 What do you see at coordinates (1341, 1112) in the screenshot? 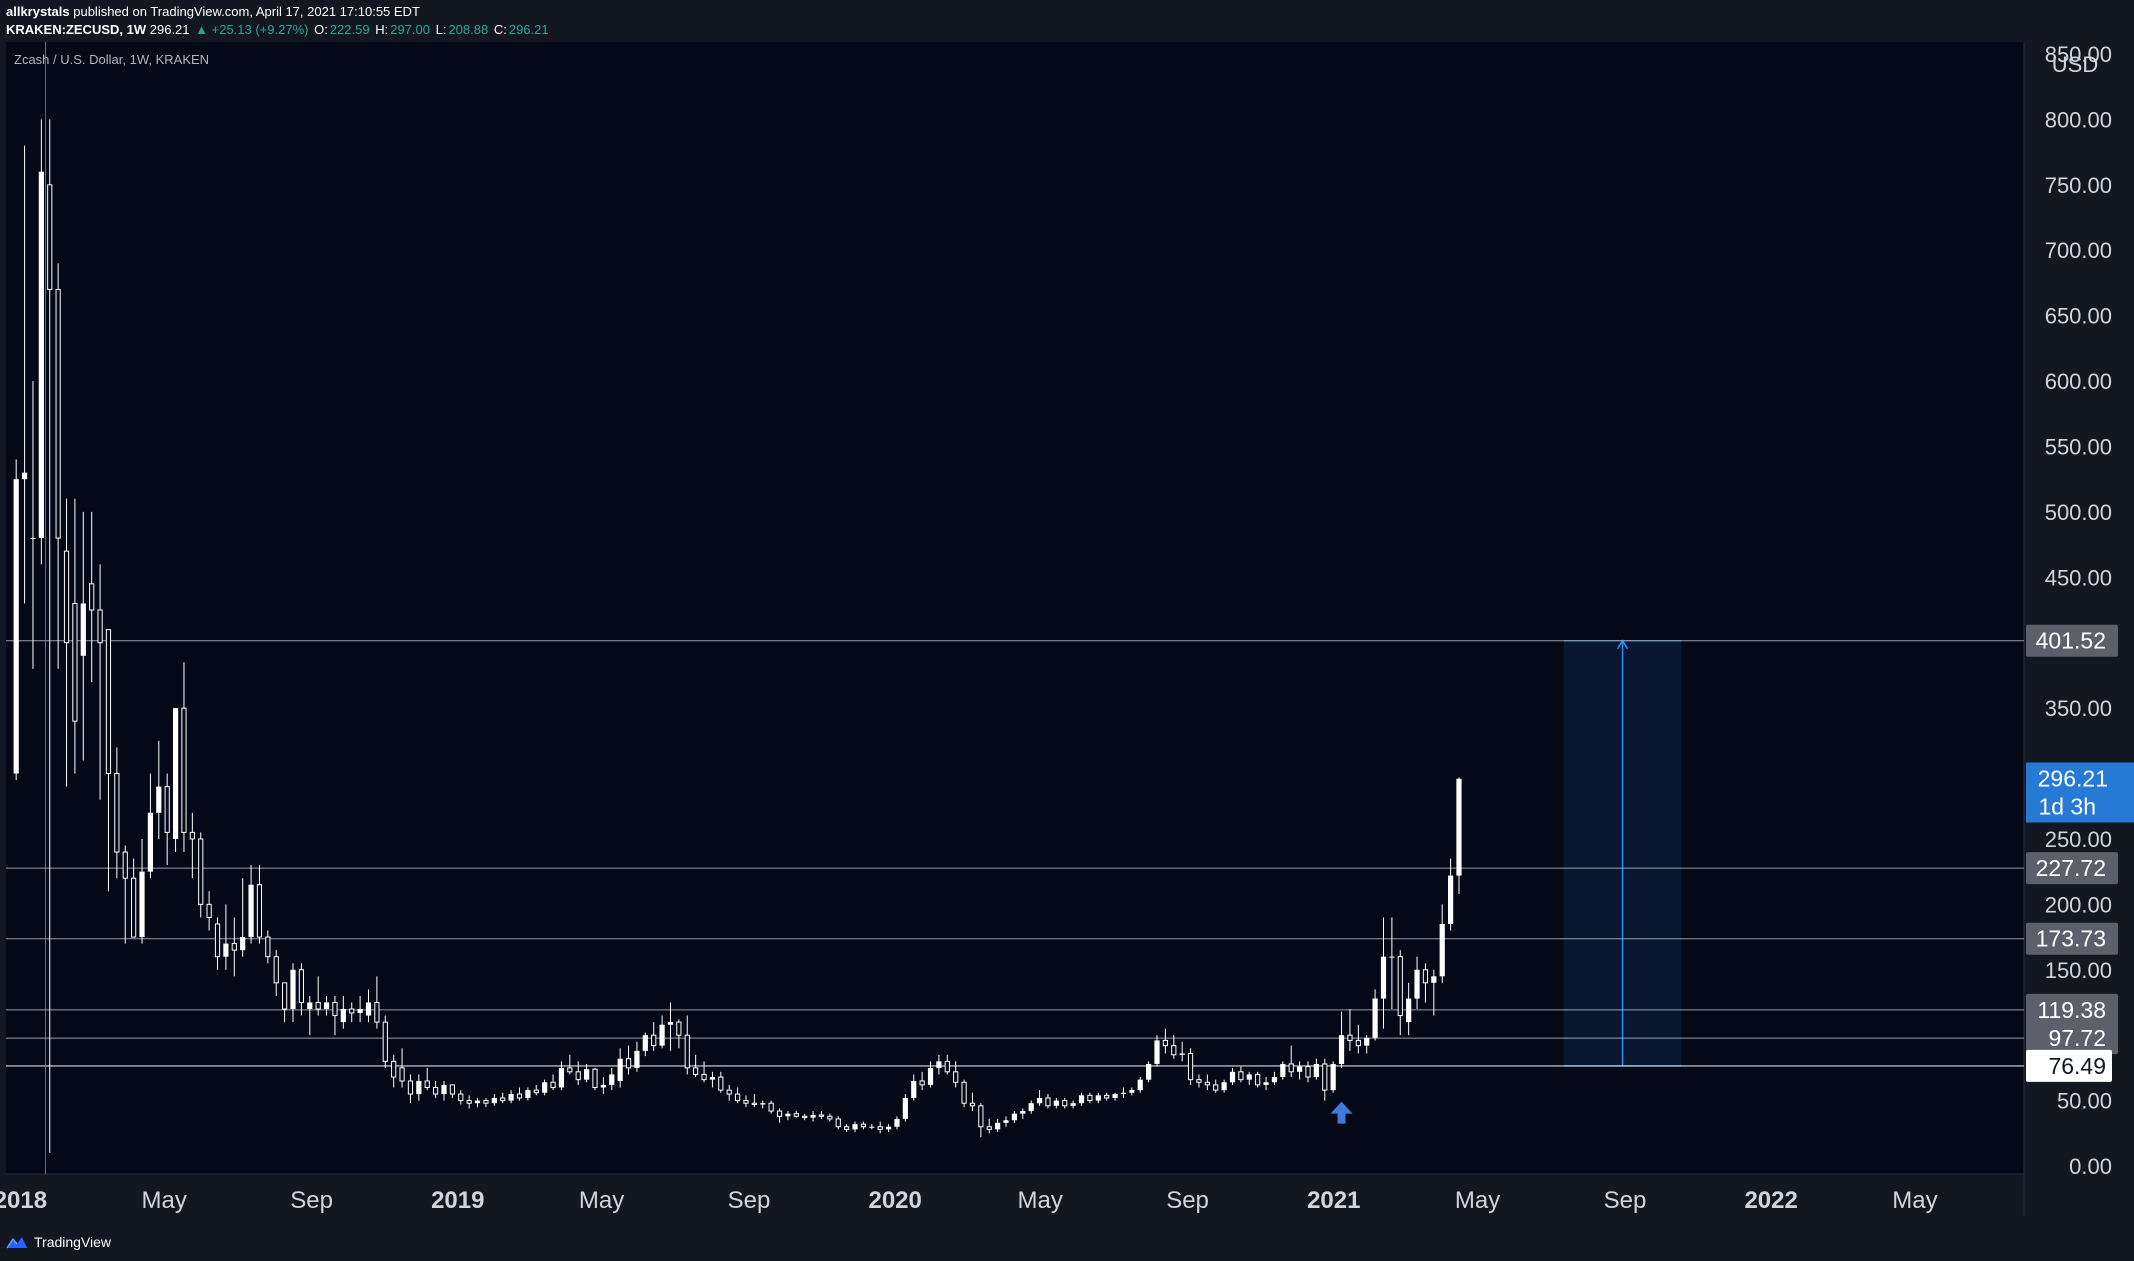
I see `marker-group` at bounding box center [1341, 1112].